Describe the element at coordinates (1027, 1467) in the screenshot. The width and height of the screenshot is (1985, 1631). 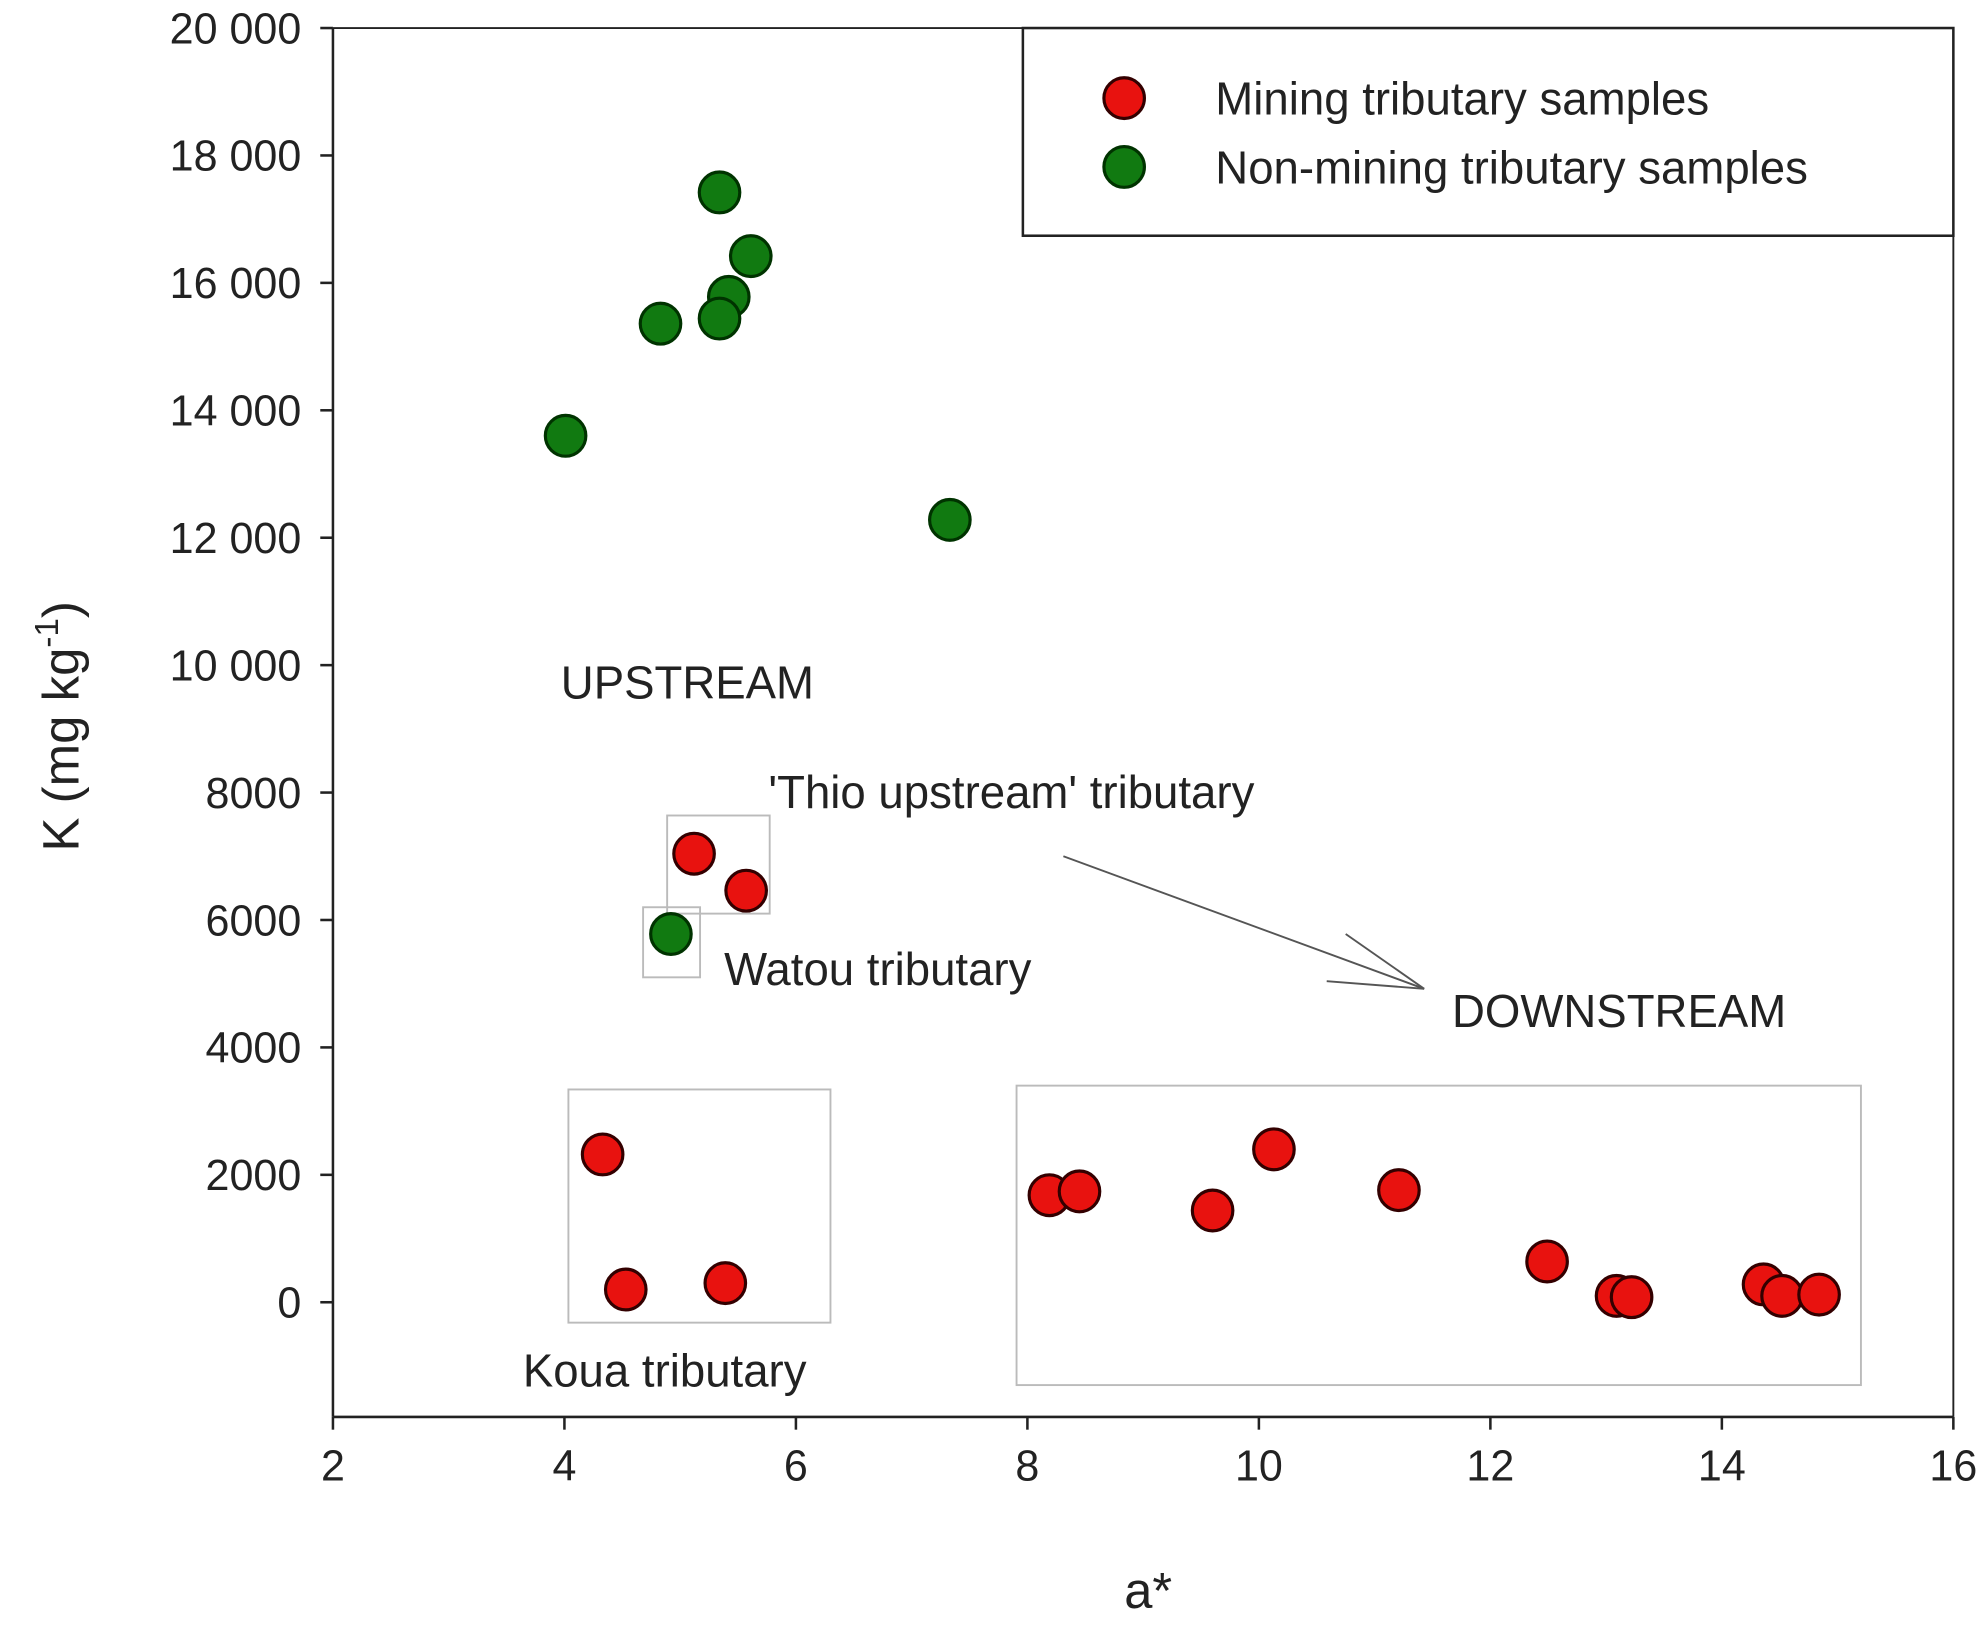
I see `x-tick-label: 8` at that location.